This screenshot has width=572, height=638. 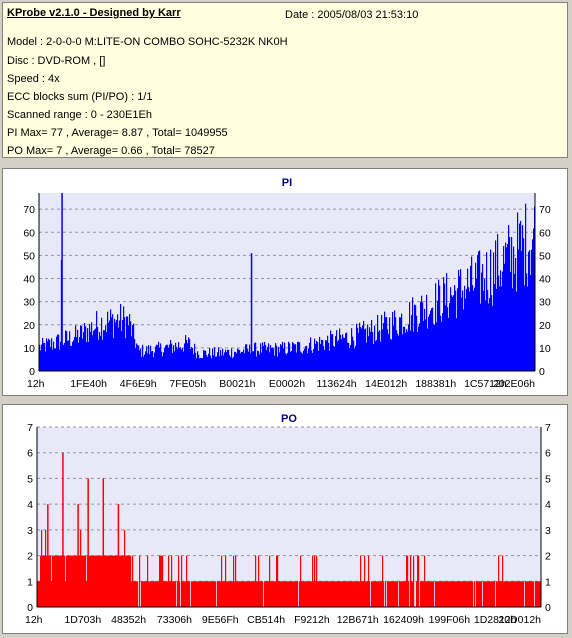 I want to click on x-tick-label: 14E012h, so click(x=386, y=384).